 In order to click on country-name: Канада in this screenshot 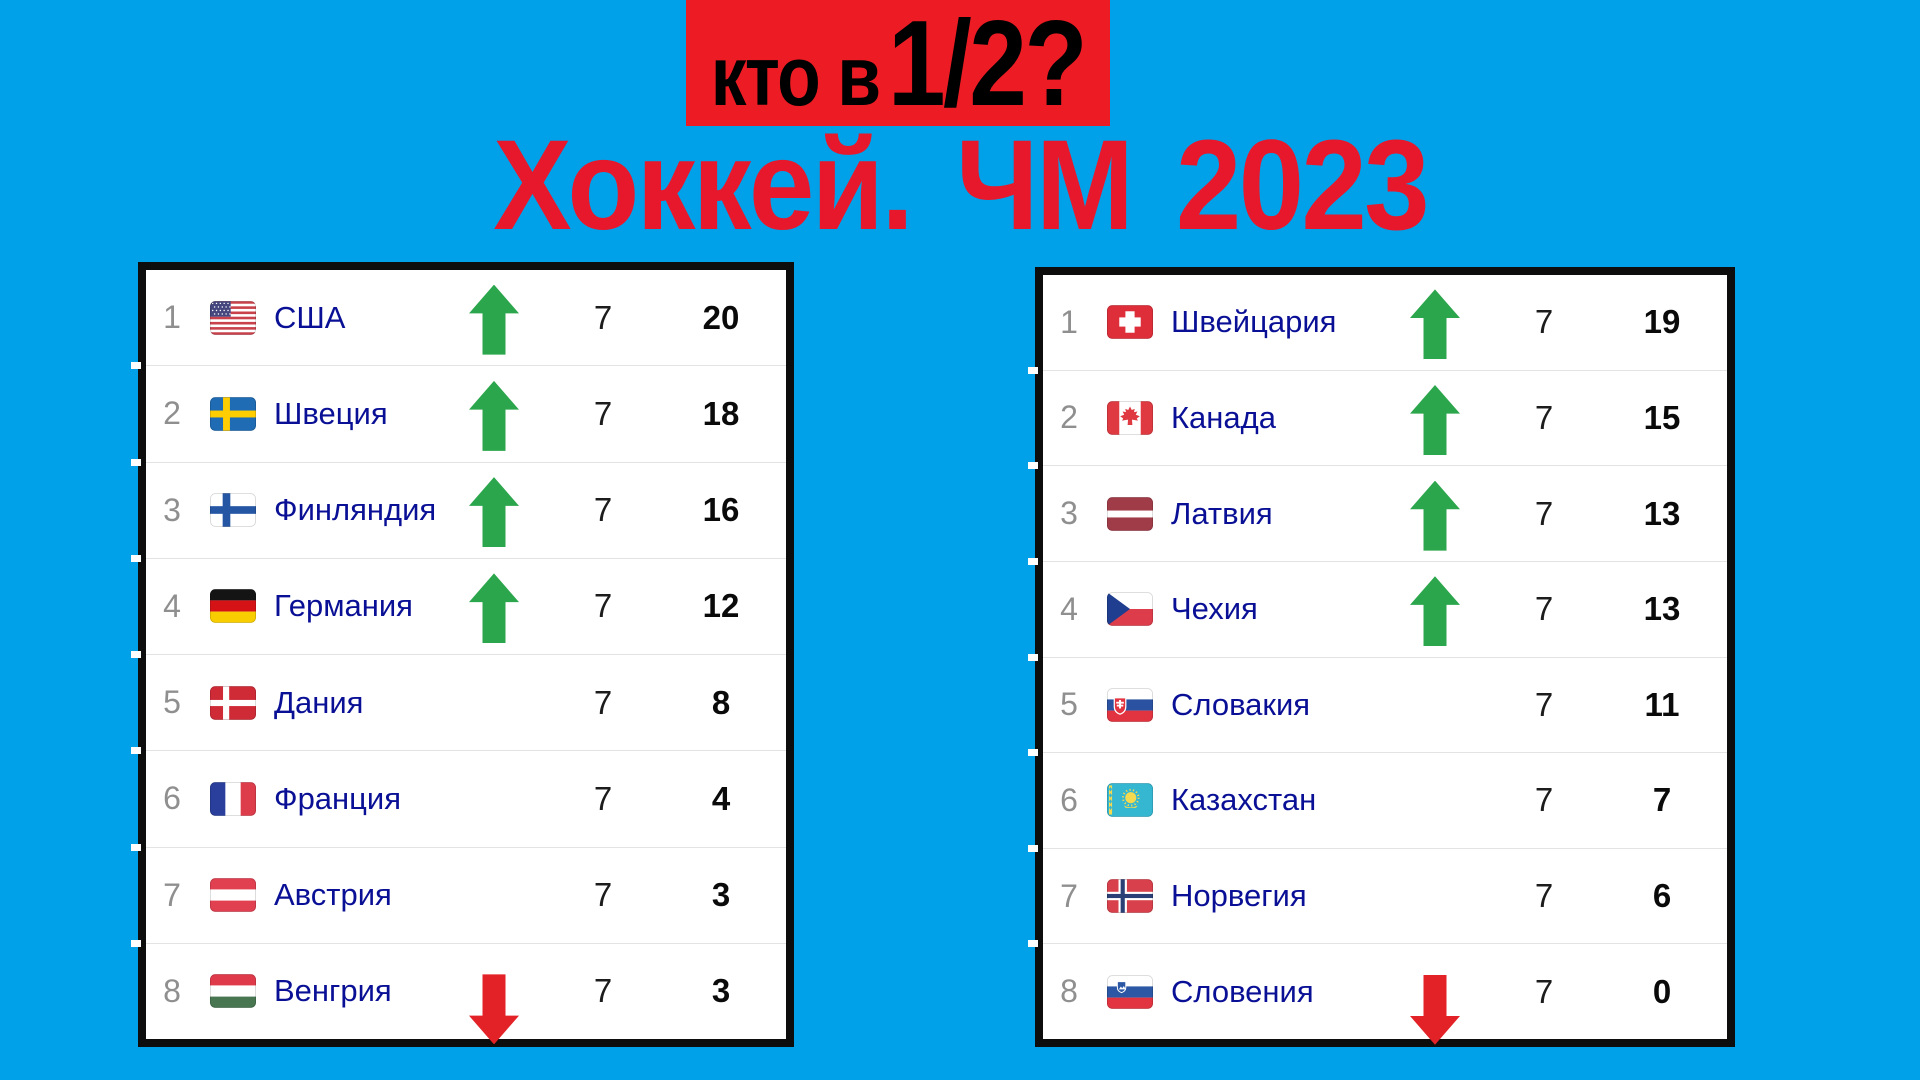, I will do `click(1223, 417)`.